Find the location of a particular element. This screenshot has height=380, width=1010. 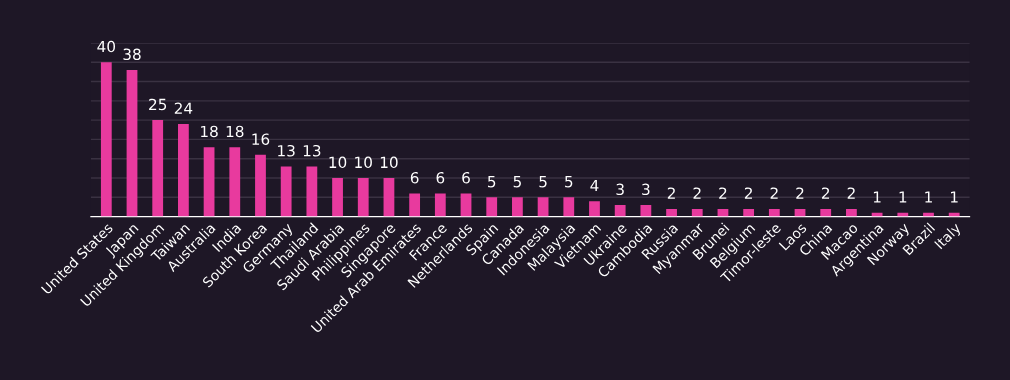

data-label: 25 is located at coordinates (158, 104).